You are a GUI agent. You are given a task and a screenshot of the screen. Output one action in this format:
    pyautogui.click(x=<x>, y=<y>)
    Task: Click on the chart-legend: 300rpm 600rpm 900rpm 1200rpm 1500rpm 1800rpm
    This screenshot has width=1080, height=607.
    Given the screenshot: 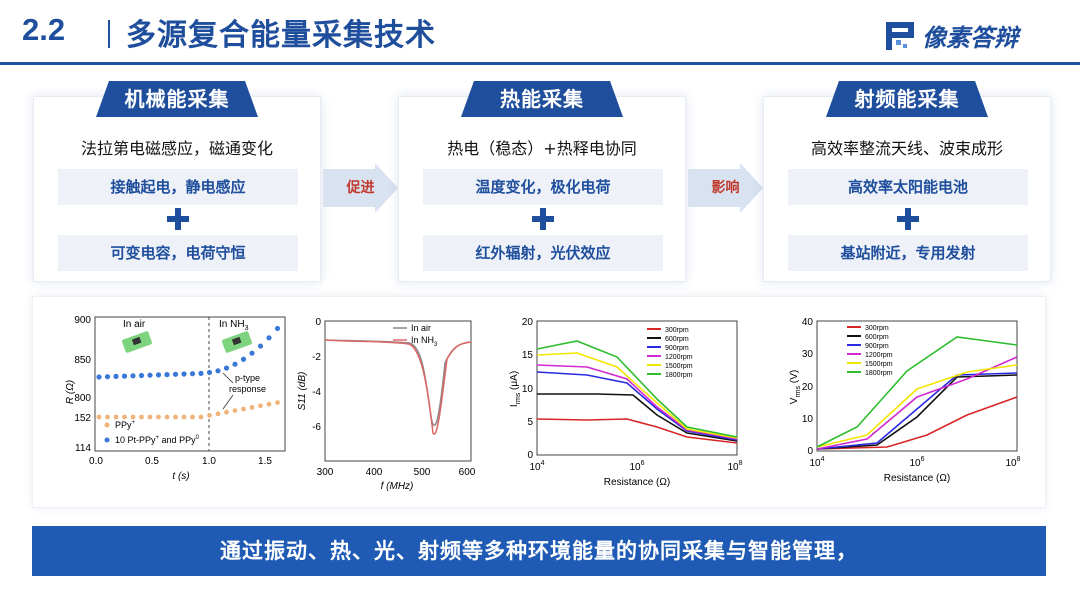 What is the action you would take?
    pyautogui.click(x=670, y=353)
    